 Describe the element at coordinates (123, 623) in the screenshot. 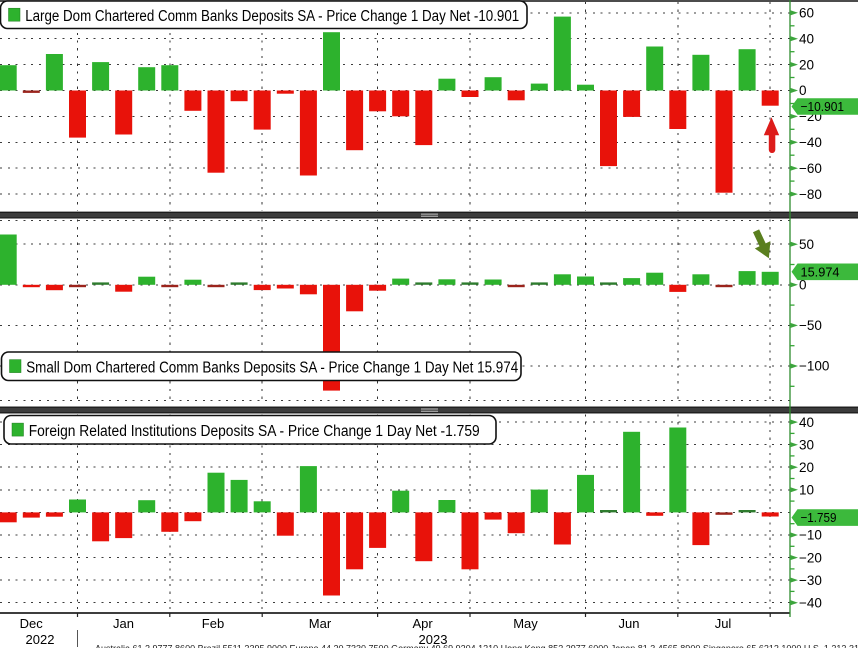

I see `svg-text: Jan` at that location.